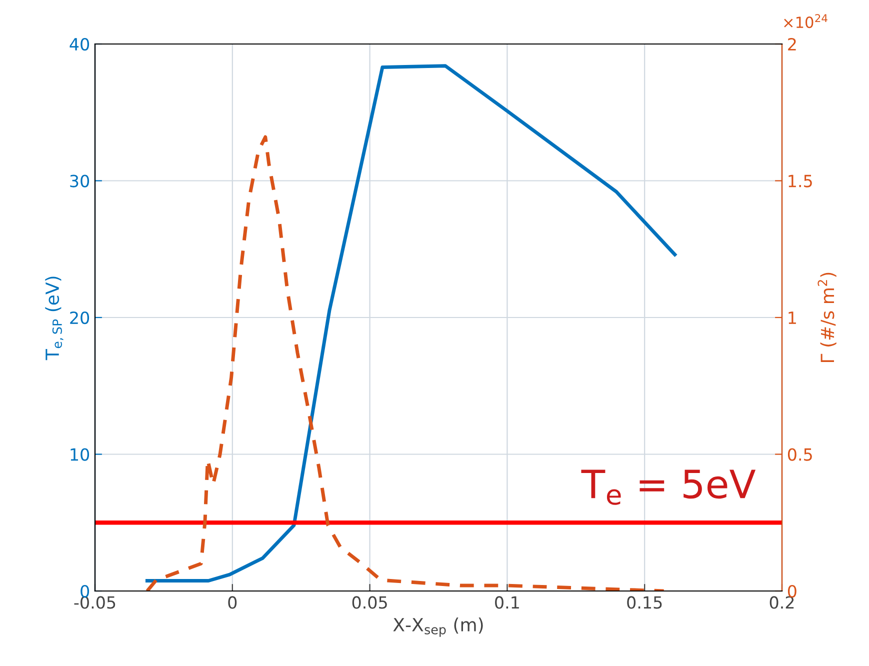  What do you see at coordinates (80, 317) in the screenshot?
I see `y-tick-label: 20` at bounding box center [80, 317].